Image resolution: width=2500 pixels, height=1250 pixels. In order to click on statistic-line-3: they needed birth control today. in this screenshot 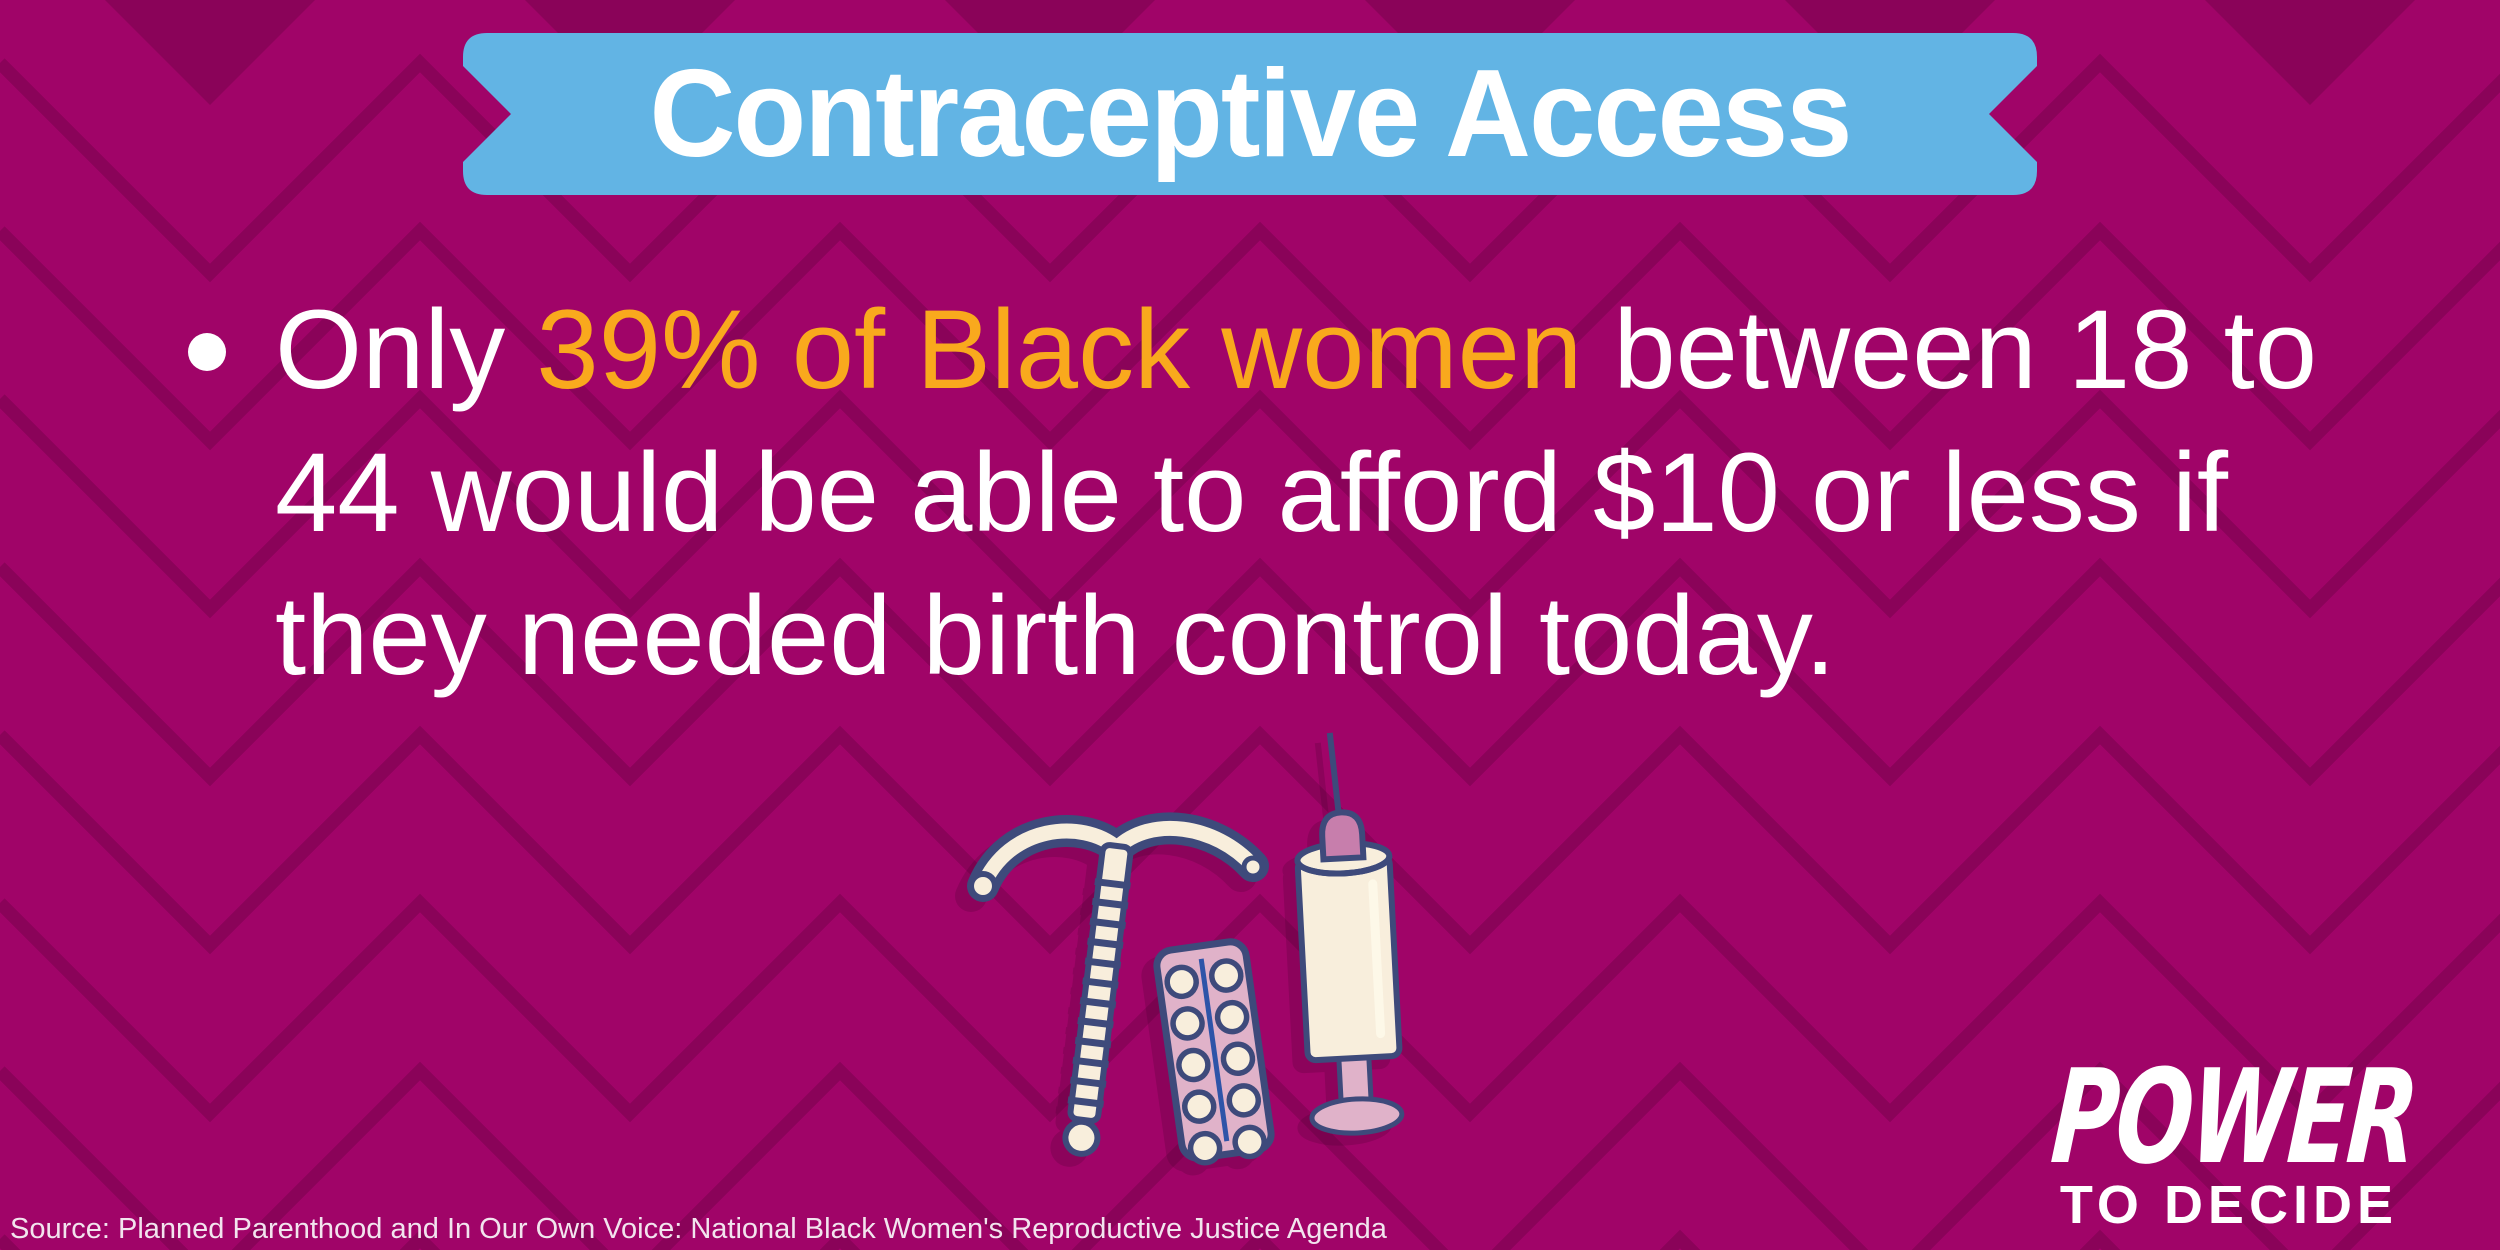, I will do `click(1055, 635)`.